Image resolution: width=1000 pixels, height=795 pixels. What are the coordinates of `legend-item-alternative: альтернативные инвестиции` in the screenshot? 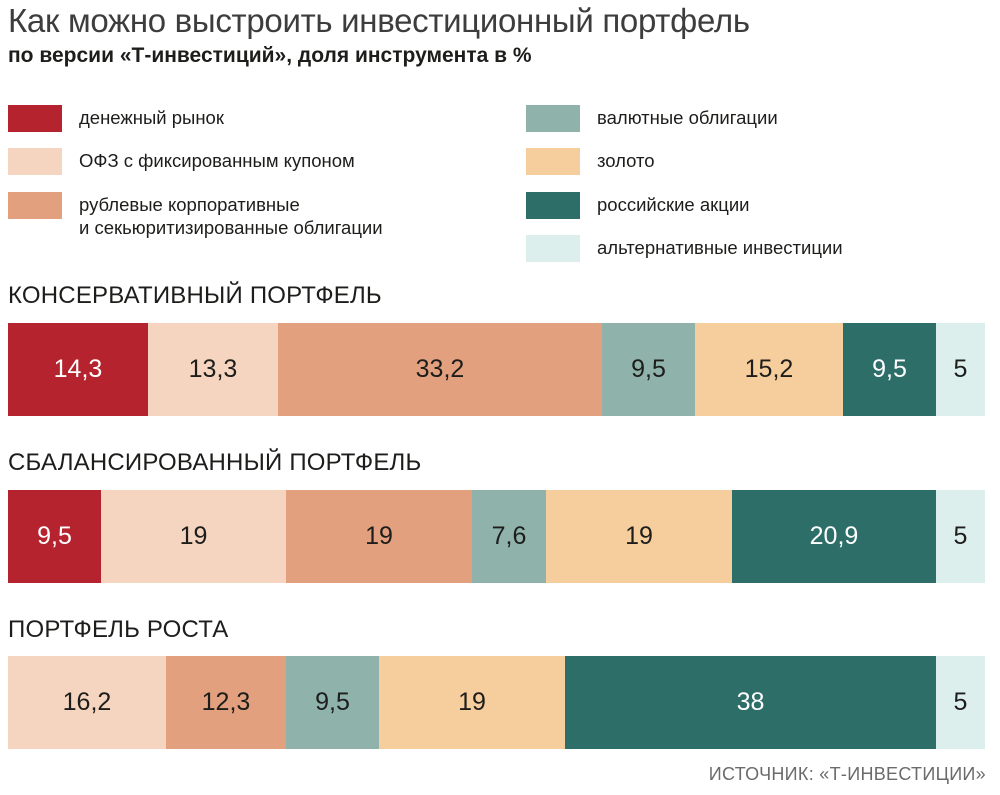 It's located at (684, 248).